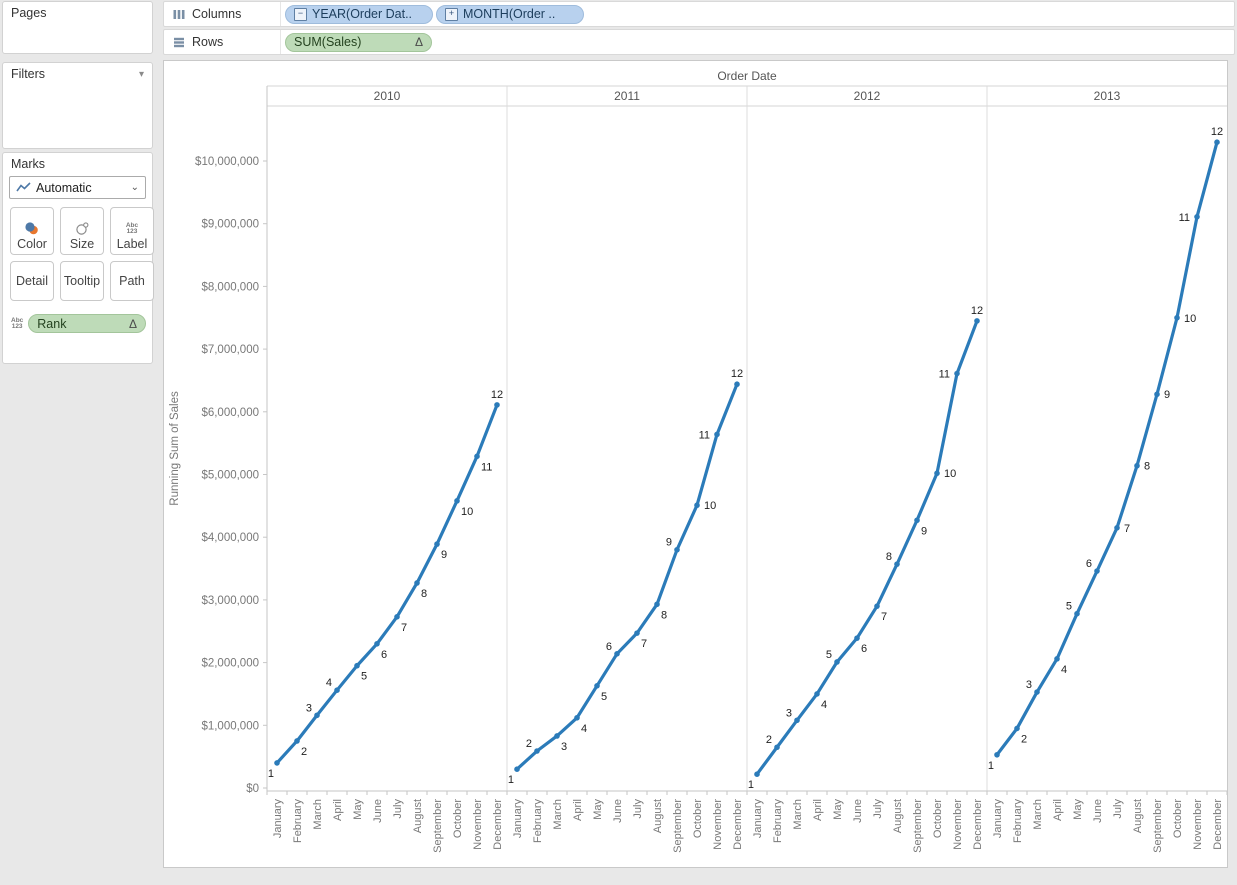 Image resolution: width=1237 pixels, height=885 pixels. What do you see at coordinates (757, 774) in the screenshot?
I see `data-point-2012-January` at bounding box center [757, 774].